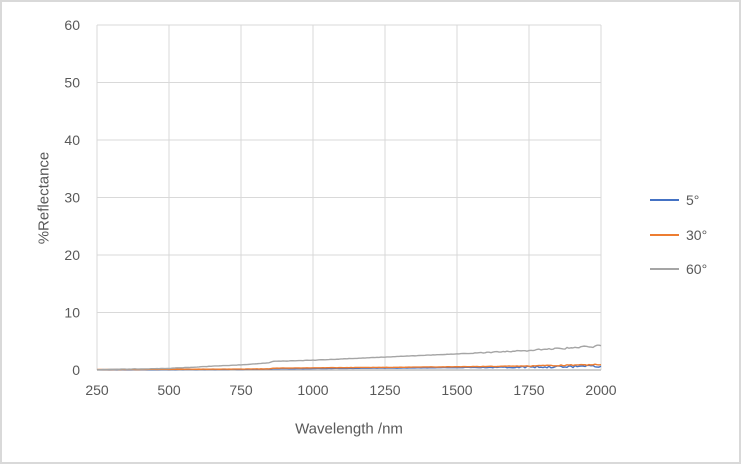 This screenshot has width=741, height=464. I want to click on legend-label: 30°, so click(697, 234).